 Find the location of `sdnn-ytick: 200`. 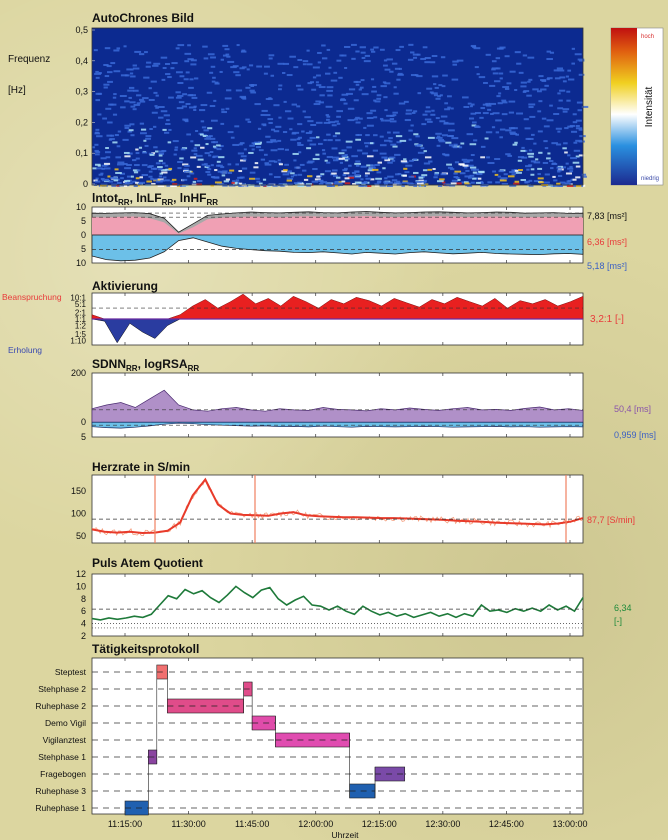

sdnn-ytick: 200 is located at coordinates (78, 373).